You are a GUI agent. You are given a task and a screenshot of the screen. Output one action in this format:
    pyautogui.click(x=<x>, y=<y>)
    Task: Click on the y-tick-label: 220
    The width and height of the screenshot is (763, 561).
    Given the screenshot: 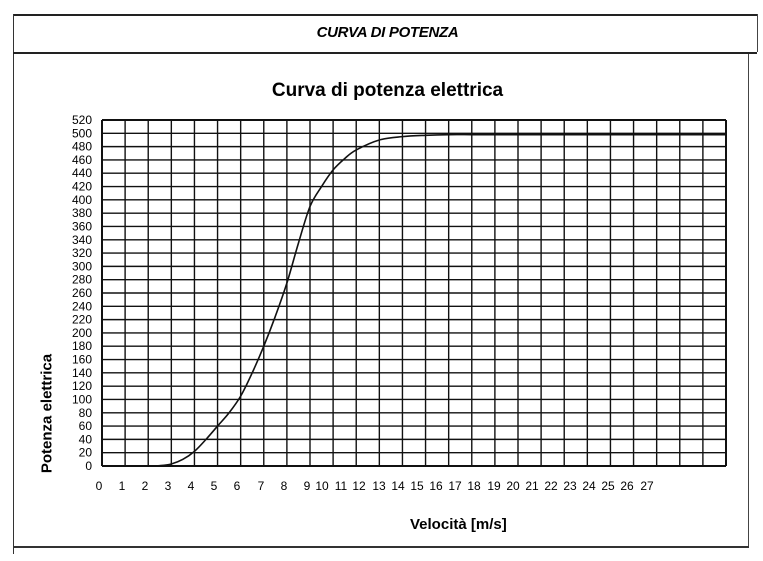 What is the action you would take?
    pyautogui.click(x=82, y=320)
    